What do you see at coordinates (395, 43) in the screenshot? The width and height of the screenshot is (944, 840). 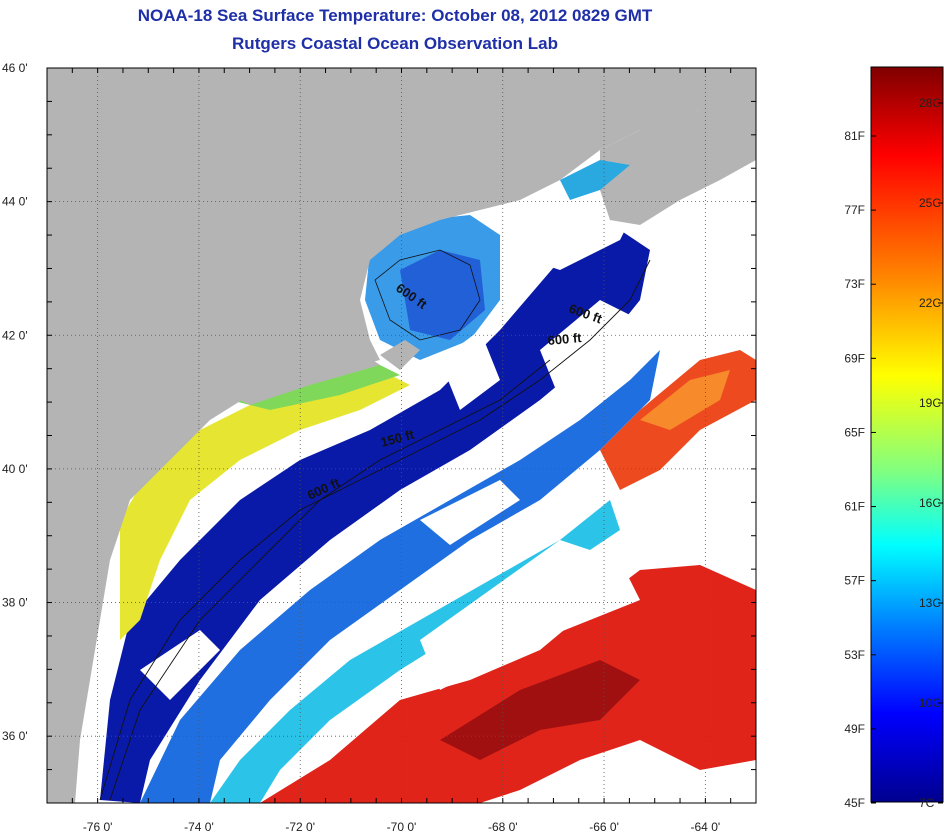 I see `title-line-2: Rutgers Coastal Ocean Observation Lab` at bounding box center [395, 43].